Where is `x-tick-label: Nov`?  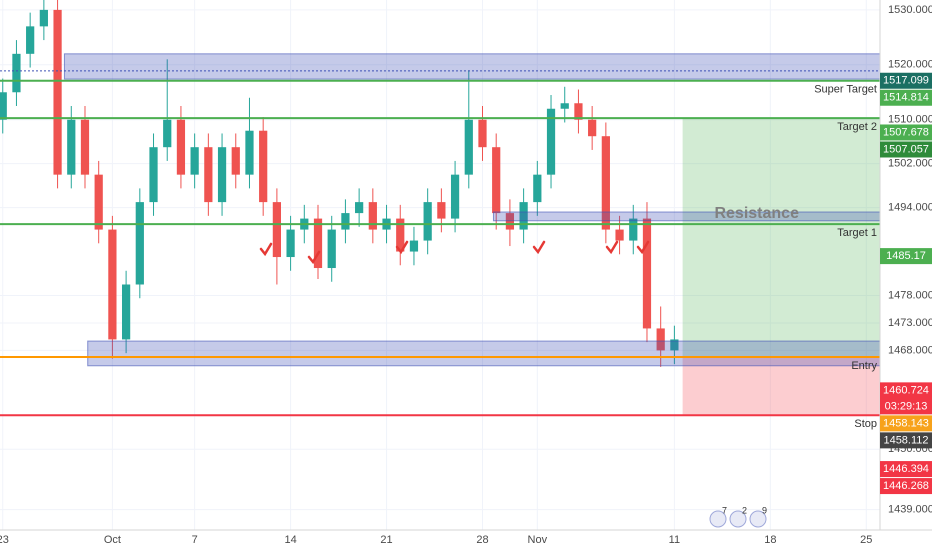 x-tick-label: Nov is located at coordinates (538, 540).